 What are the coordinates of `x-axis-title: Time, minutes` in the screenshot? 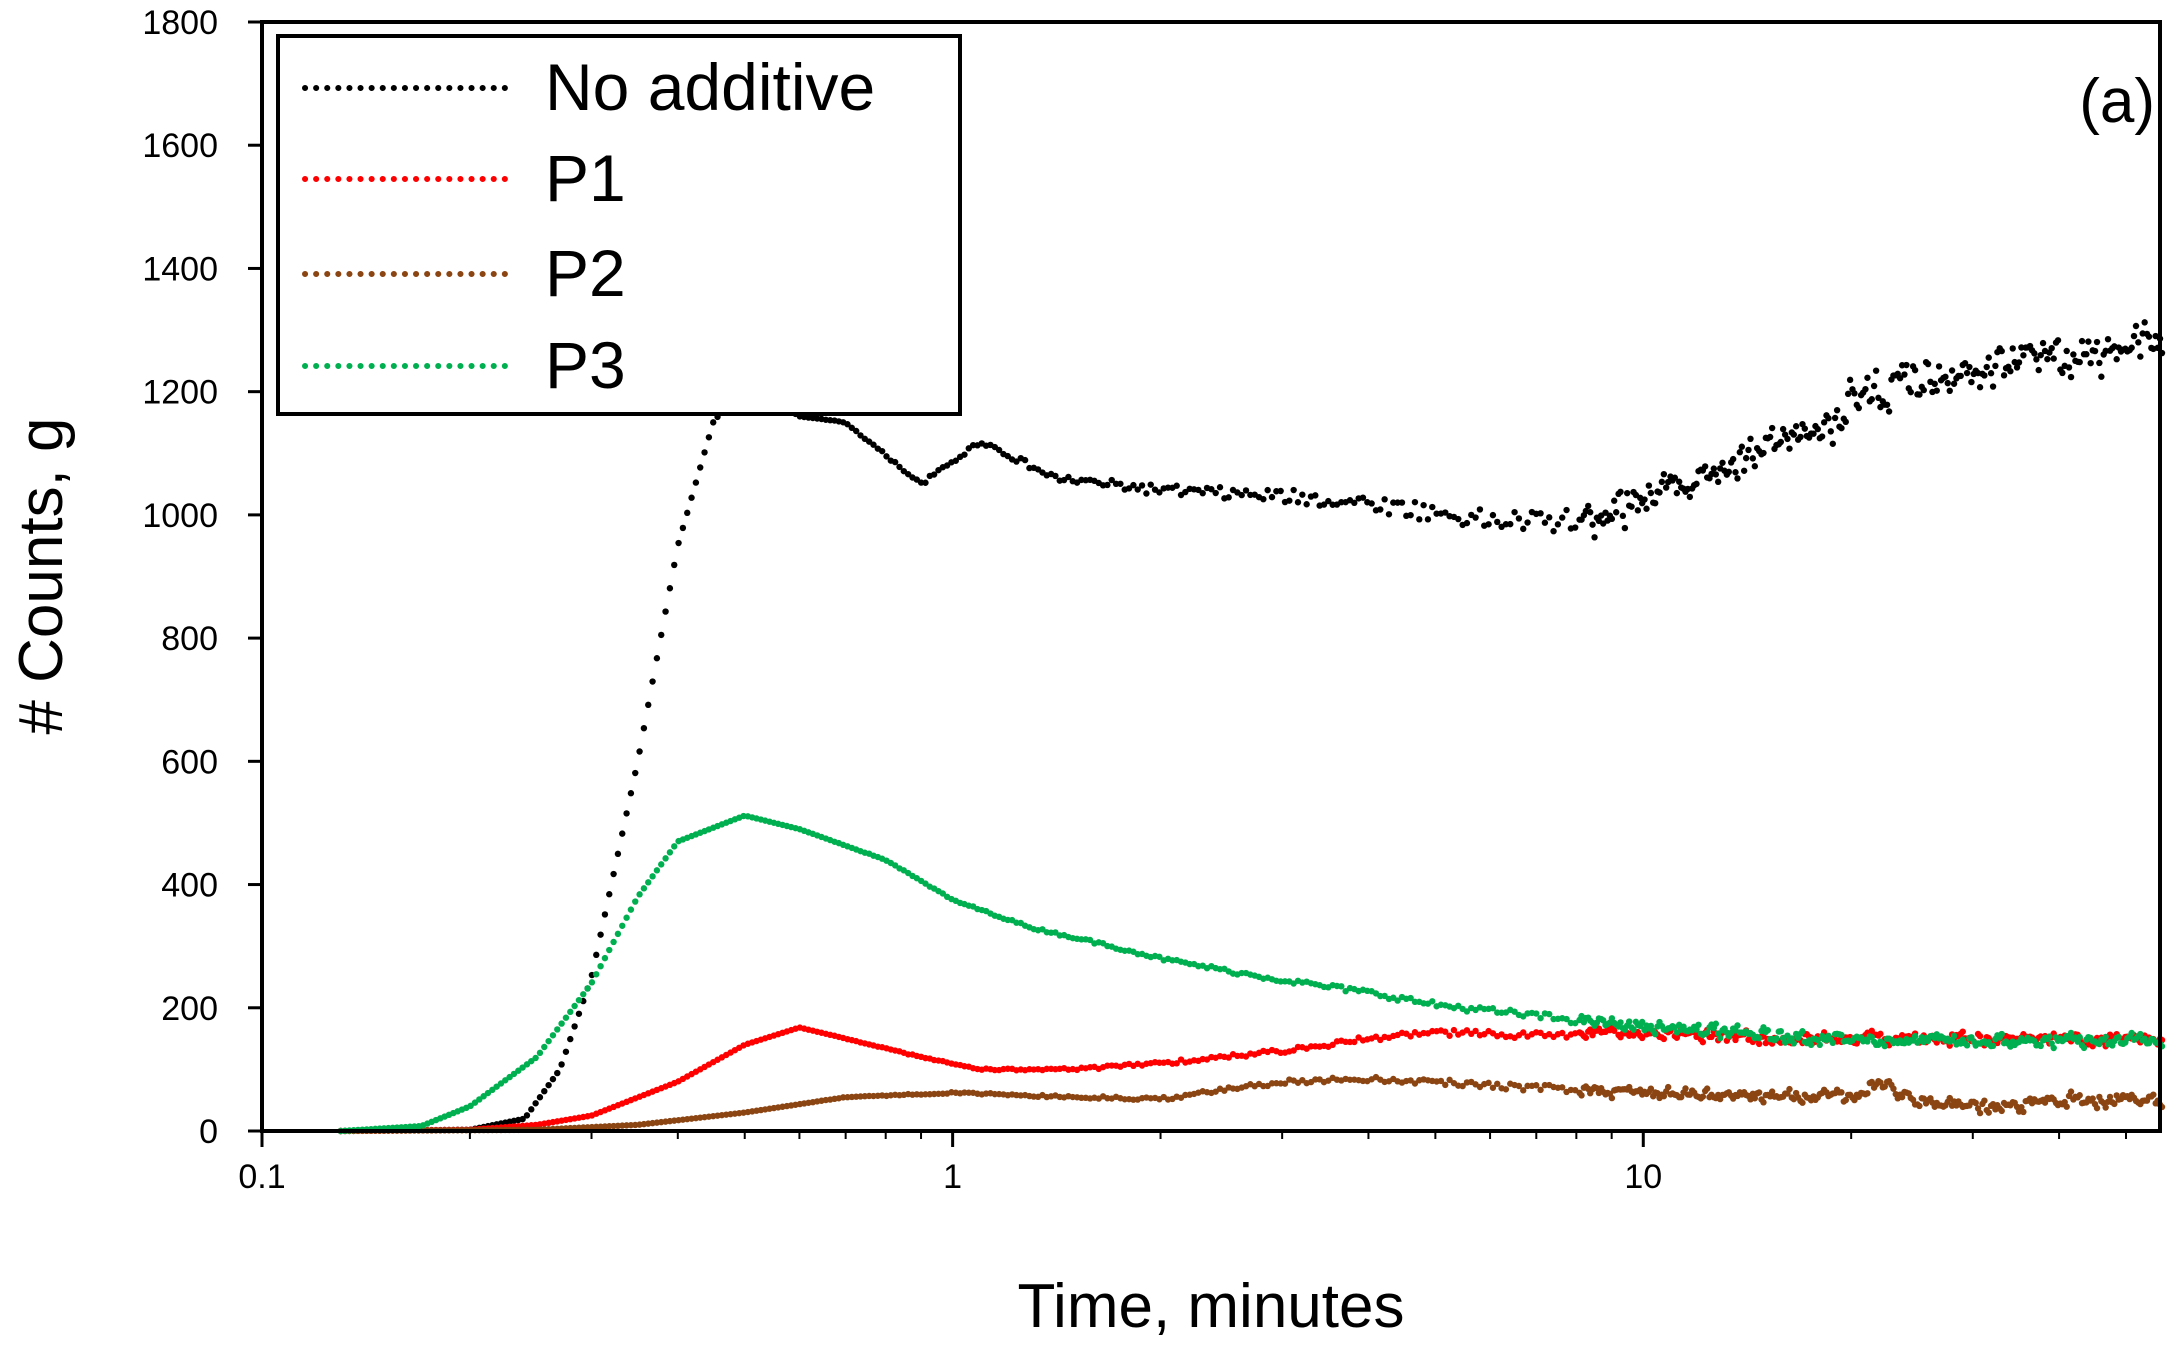 It's located at (1210, 1306).